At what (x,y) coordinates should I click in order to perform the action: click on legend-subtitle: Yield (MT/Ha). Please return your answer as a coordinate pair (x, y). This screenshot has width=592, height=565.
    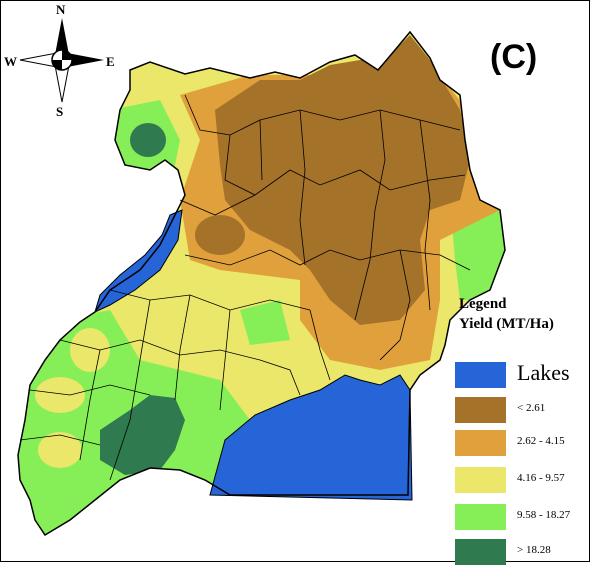
    Looking at the image, I should click on (506, 324).